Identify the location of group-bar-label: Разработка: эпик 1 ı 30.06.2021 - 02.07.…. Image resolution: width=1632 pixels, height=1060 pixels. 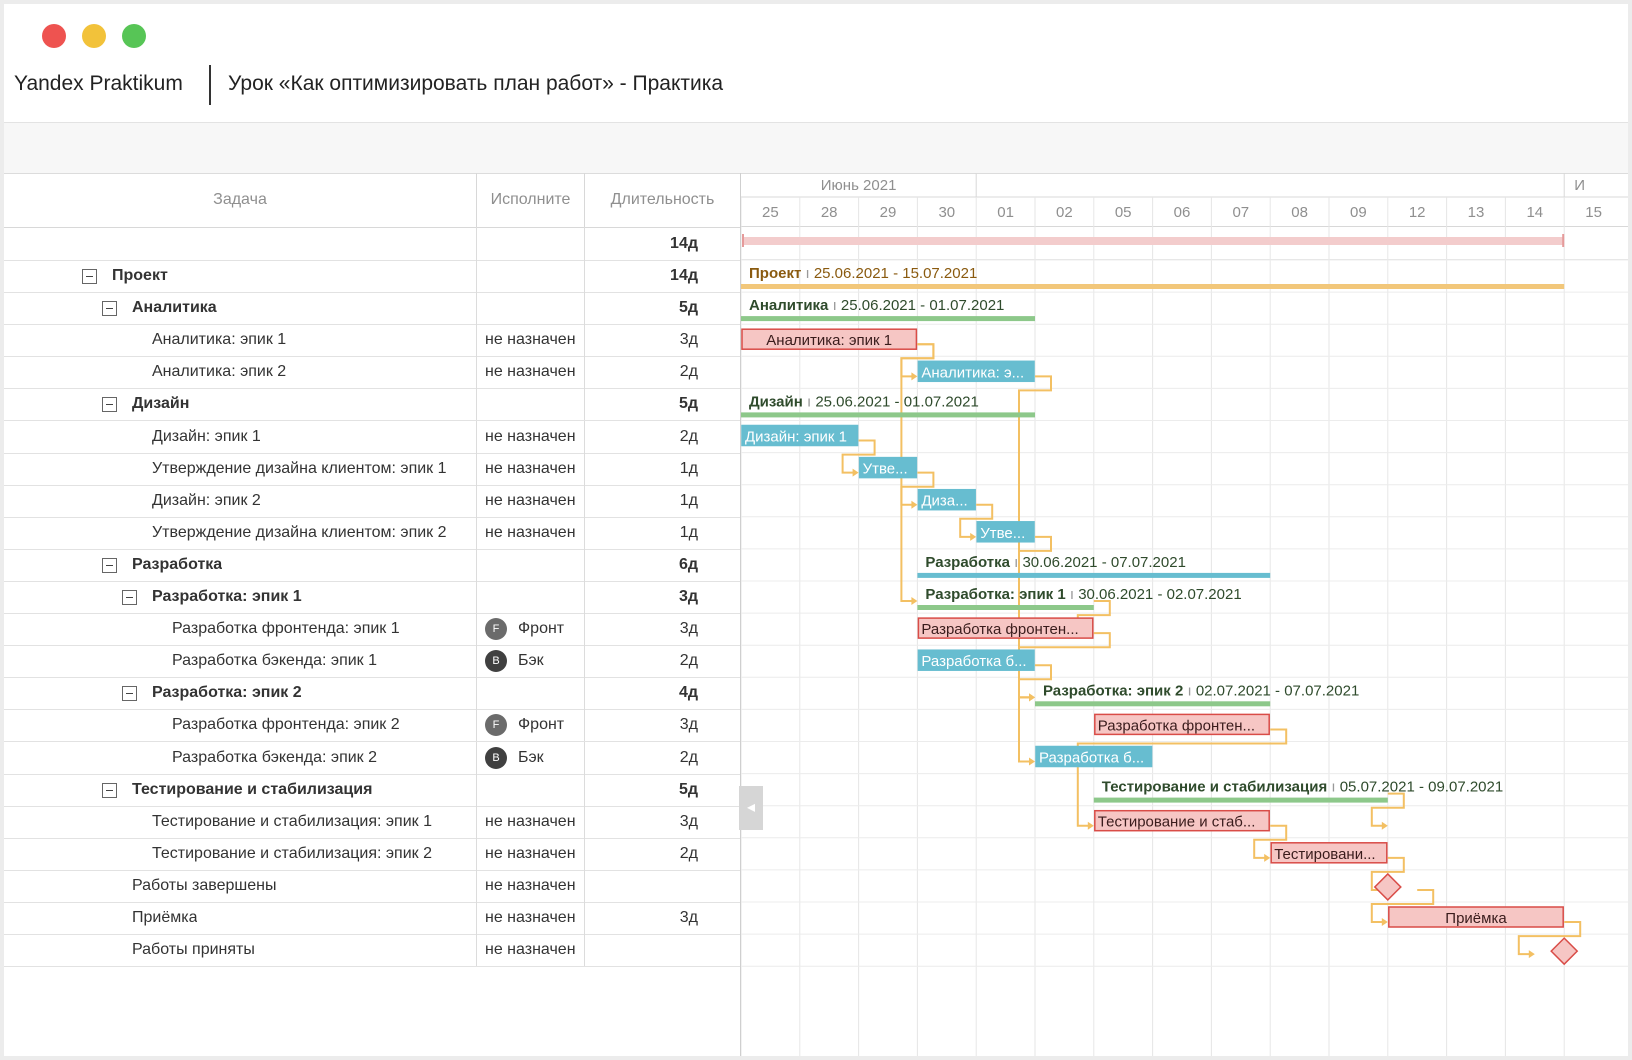
(1083, 594).